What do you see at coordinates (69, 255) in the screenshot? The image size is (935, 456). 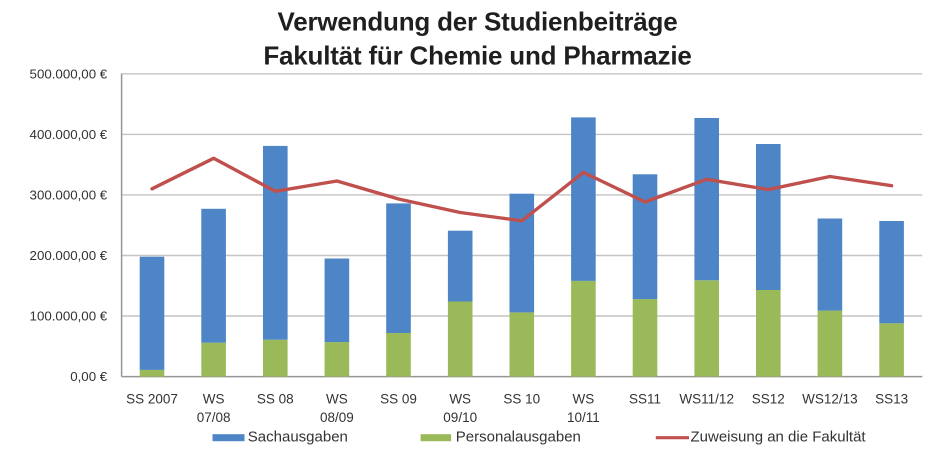 I see `svg-text: 200.000,00 €` at bounding box center [69, 255].